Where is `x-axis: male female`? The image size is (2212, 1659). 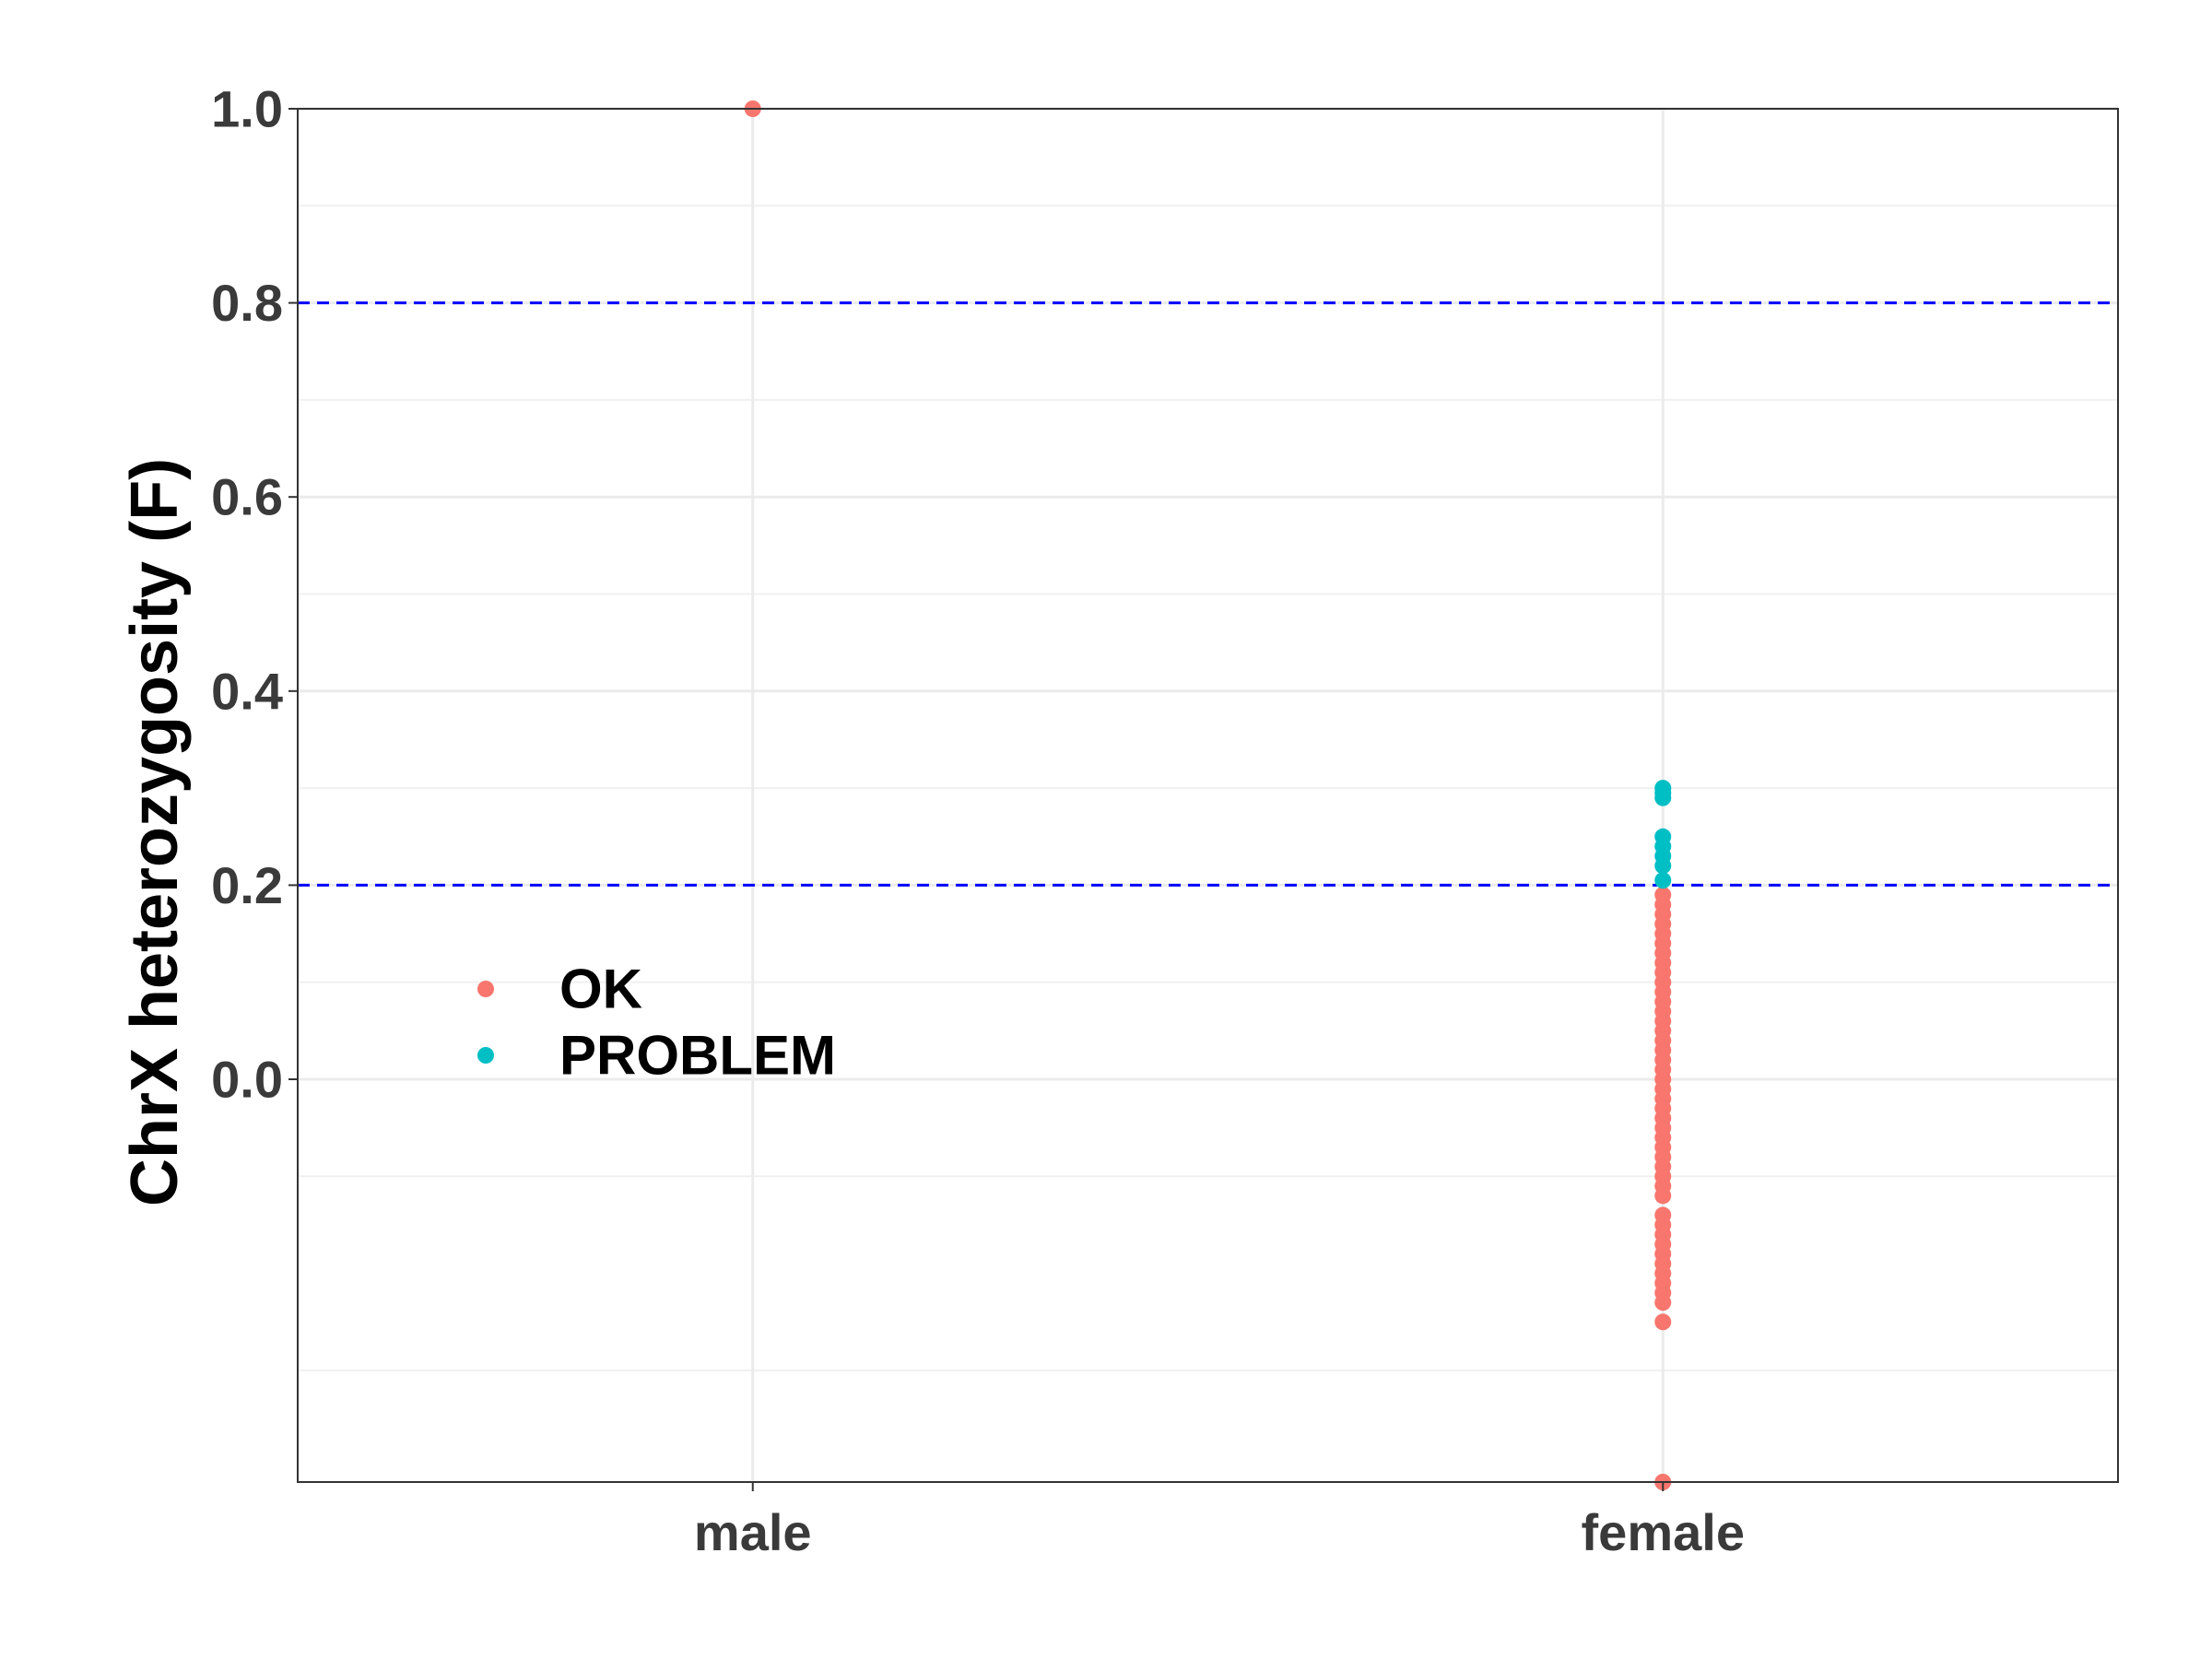
x-axis: male female is located at coordinates (1219, 1521).